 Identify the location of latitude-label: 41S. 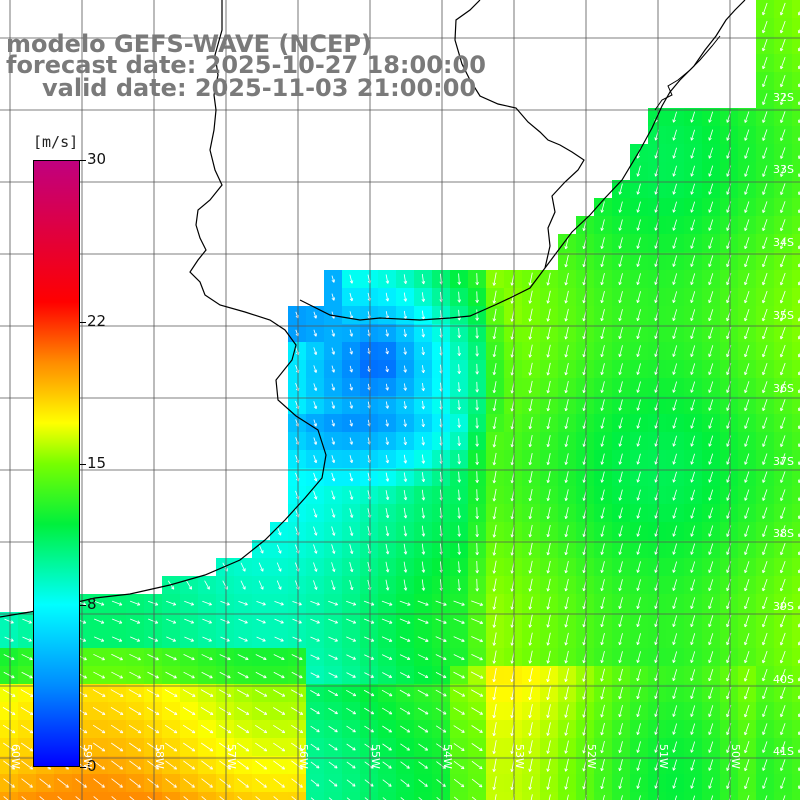
(783, 751).